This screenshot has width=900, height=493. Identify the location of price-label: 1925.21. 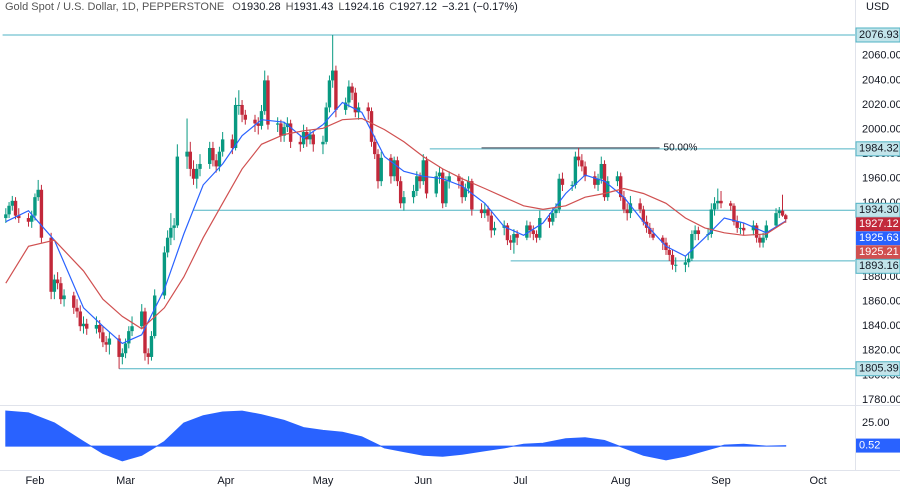
(879, 252).